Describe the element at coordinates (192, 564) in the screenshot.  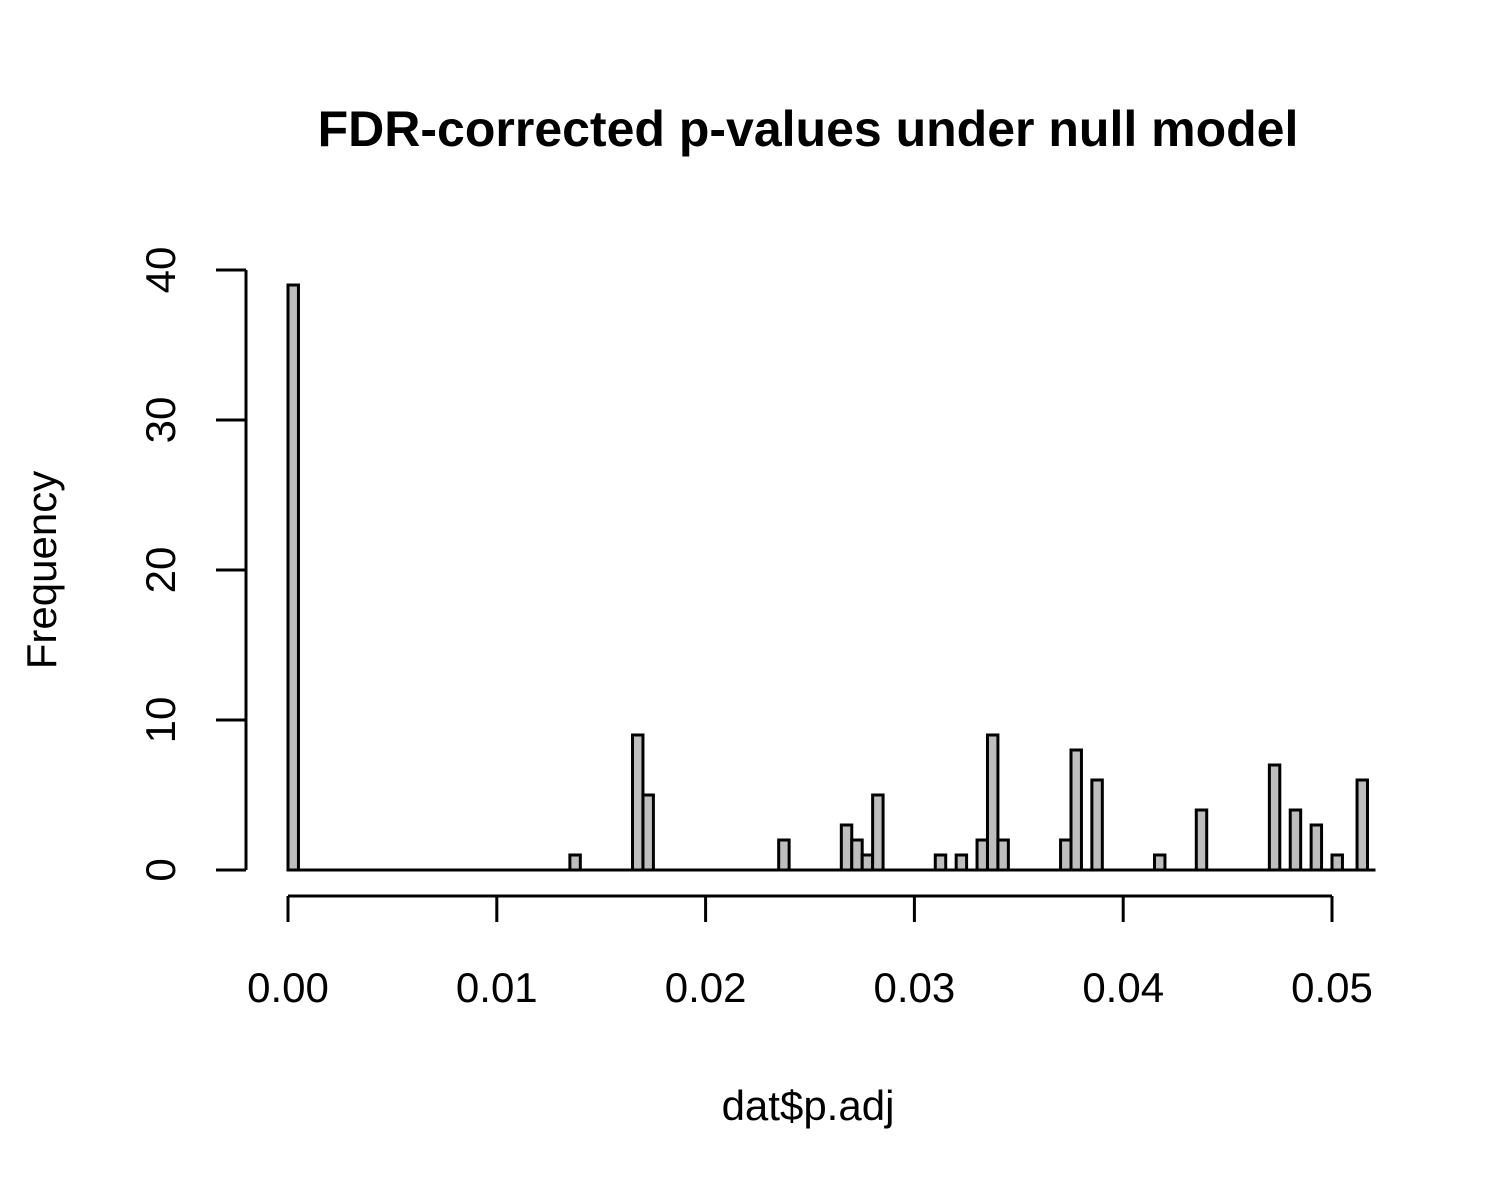
I see `y-axis: 0 10 20 30 40` at that location.